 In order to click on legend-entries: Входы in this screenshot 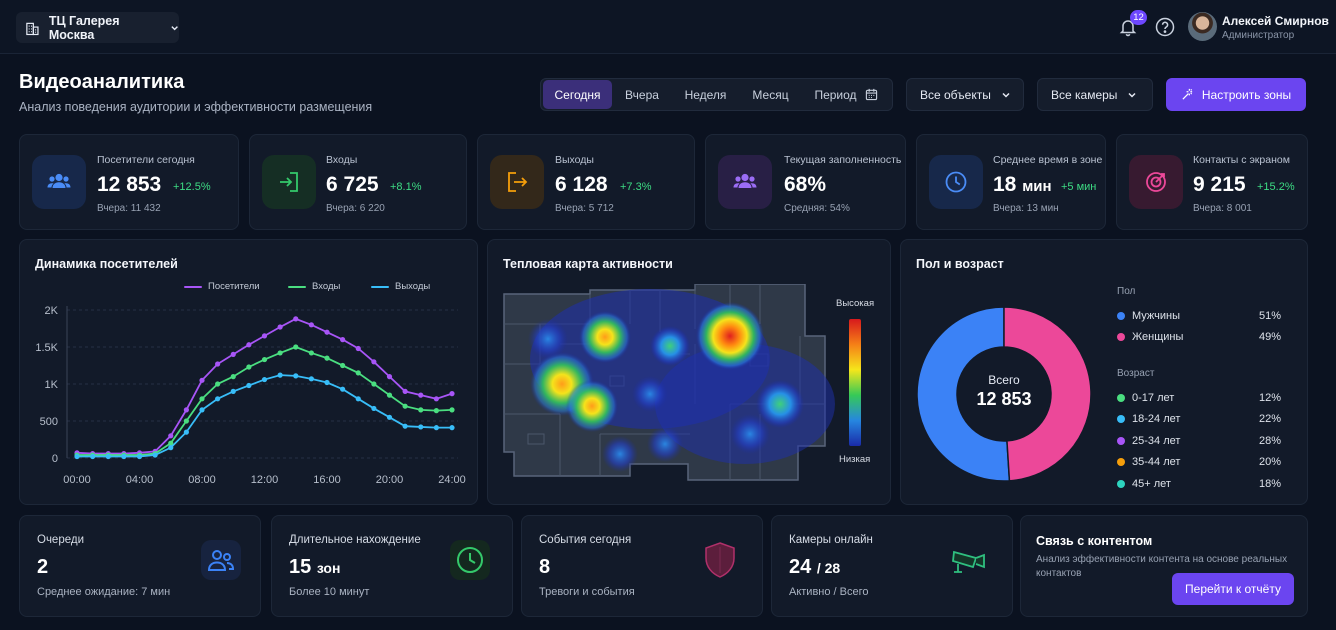, I will do `click(314, 286)`.